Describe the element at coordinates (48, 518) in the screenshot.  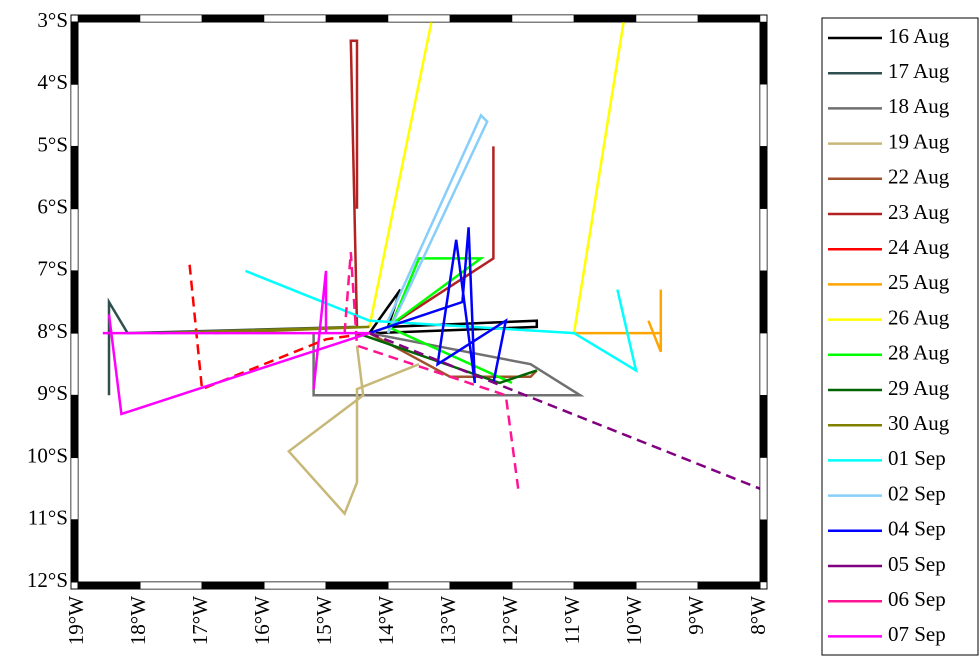
I see `y-tick-label: 11°S` at that location.